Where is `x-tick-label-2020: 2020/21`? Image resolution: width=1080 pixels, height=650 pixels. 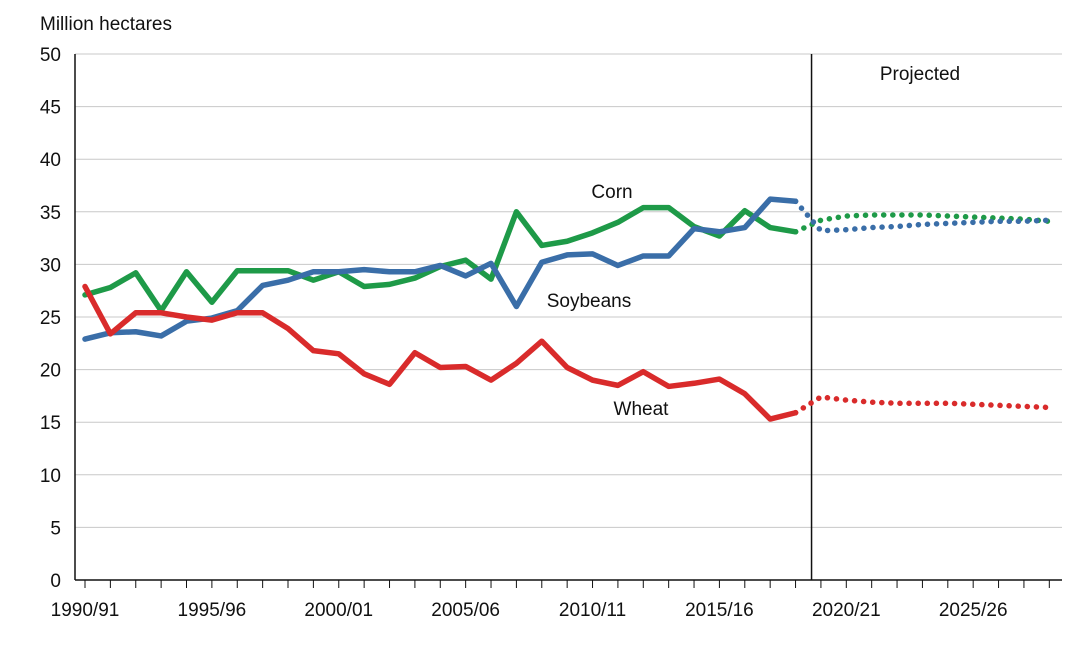
x-tick-label-2020: 2020/21 is located at coordinates (846, 610).